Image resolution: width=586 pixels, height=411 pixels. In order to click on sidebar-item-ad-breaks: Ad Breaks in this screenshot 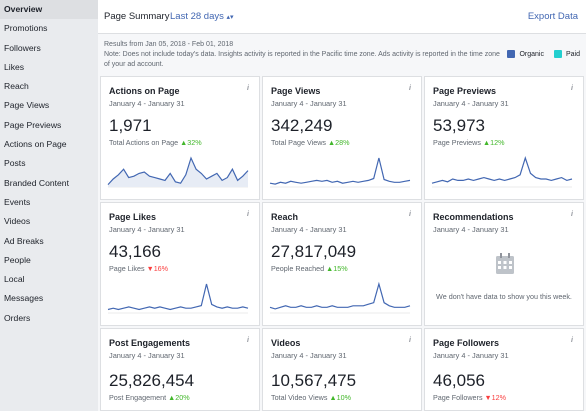, I will do `click(24, 240)`.